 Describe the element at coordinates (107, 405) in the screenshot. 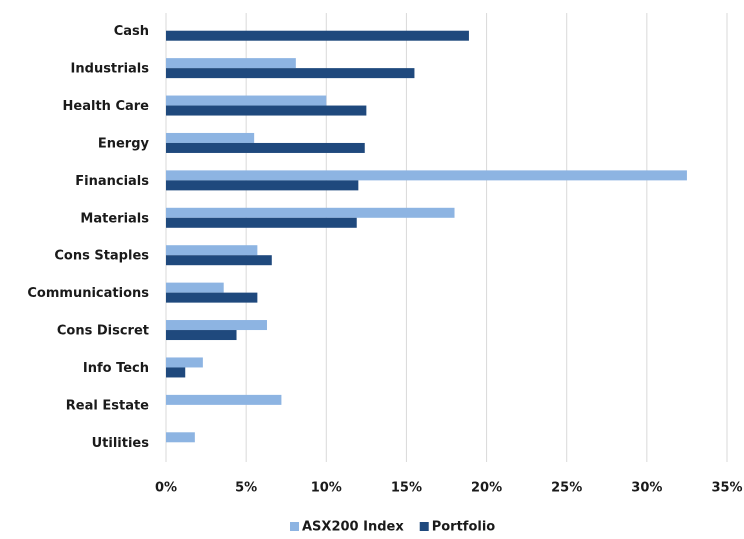

I see `y-tick-label: Real Estate` at that location.